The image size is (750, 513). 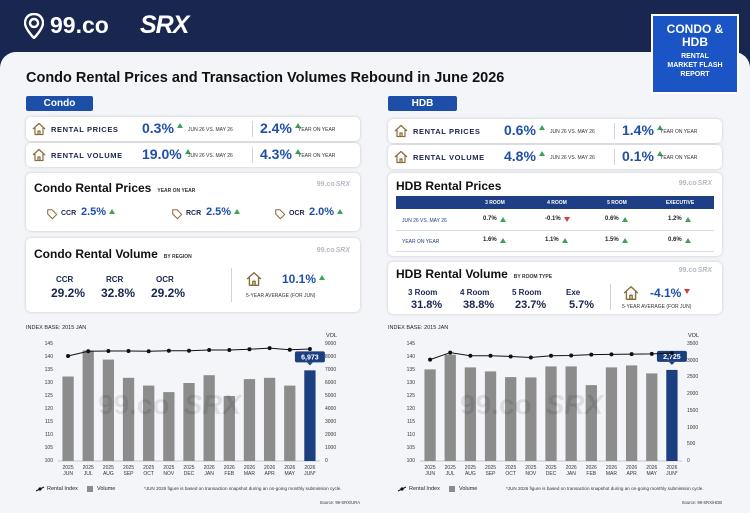 What do you see at coordinates (79, 25) in the screenshot?
I see `logo-99: 99.co` at bounding box center [79, 25].